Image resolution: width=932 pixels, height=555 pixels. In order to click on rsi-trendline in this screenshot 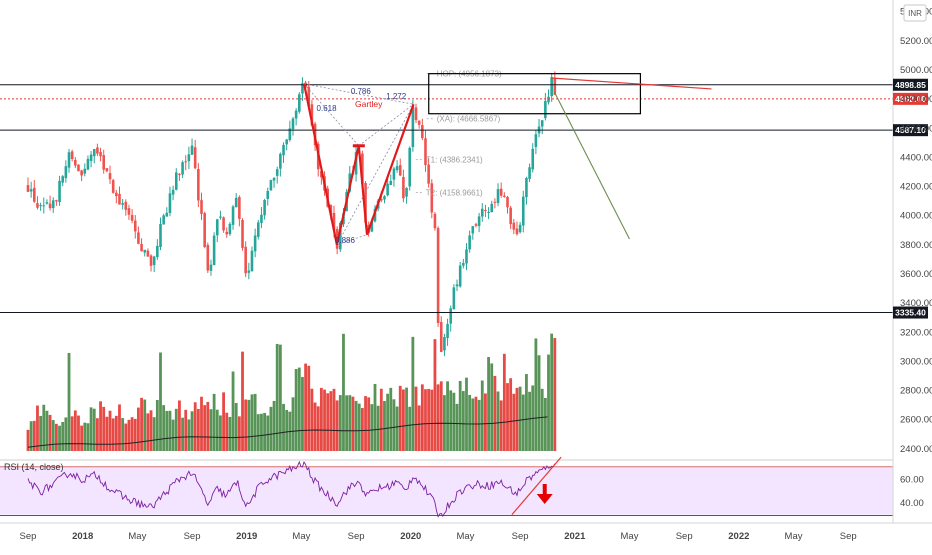, I will do `click(536, 486)`.